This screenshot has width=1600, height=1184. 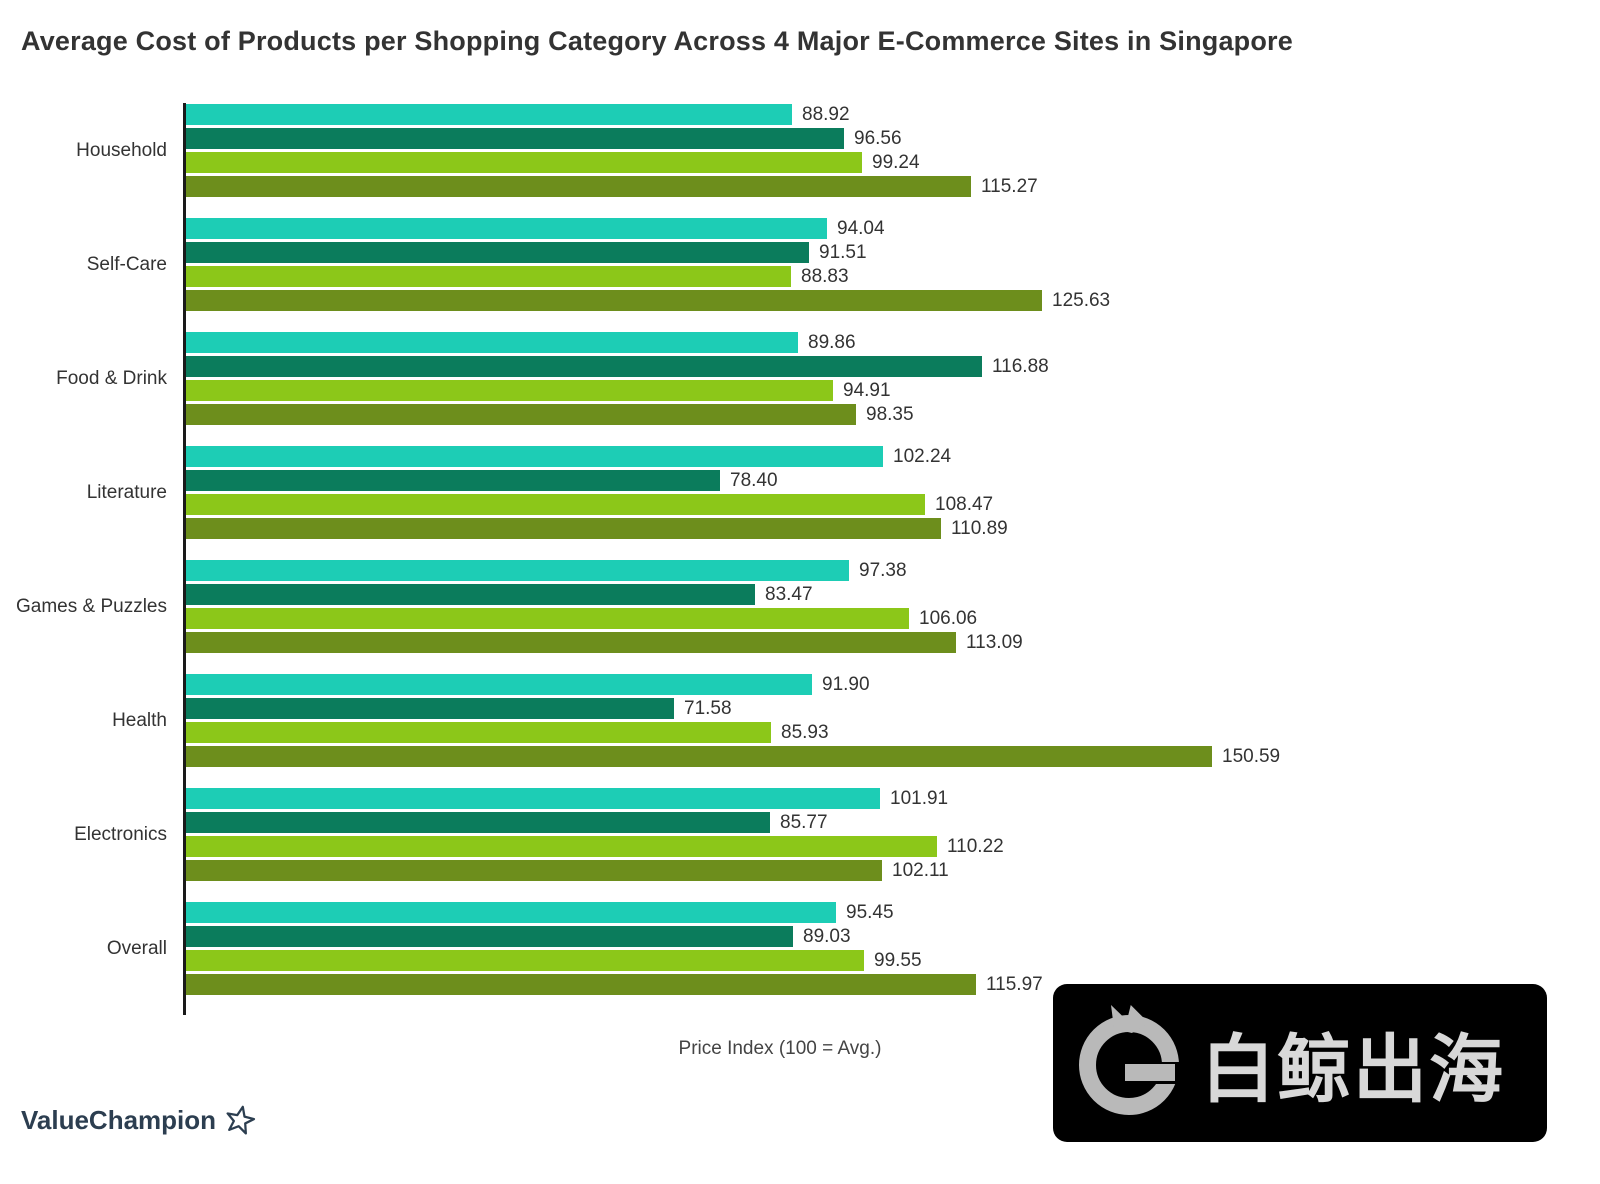 I want to click on bar-row: 110.89, so click(x=893, y=528).